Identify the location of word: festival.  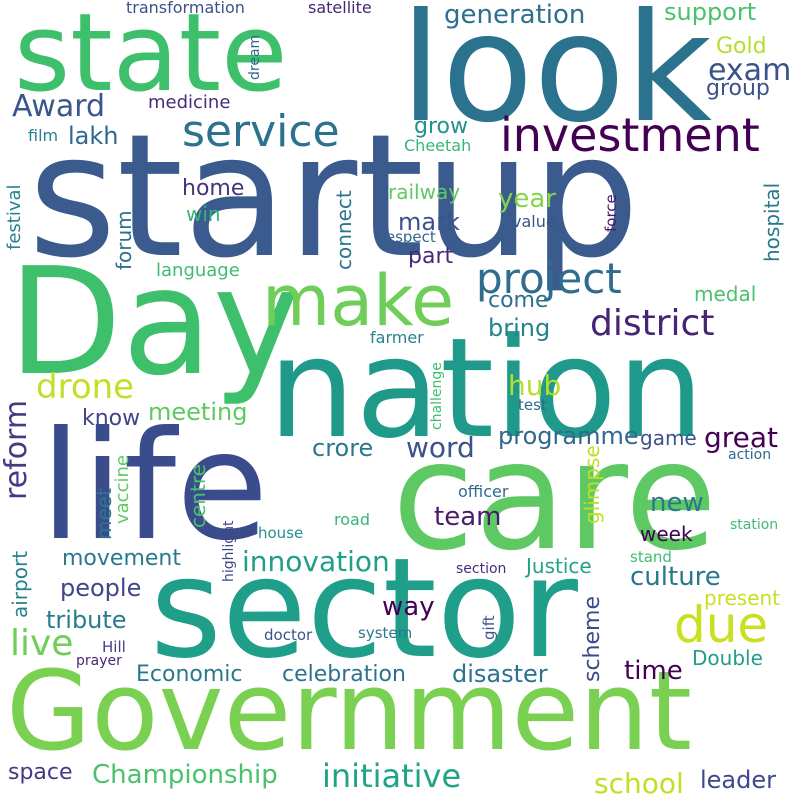
(14, 217).